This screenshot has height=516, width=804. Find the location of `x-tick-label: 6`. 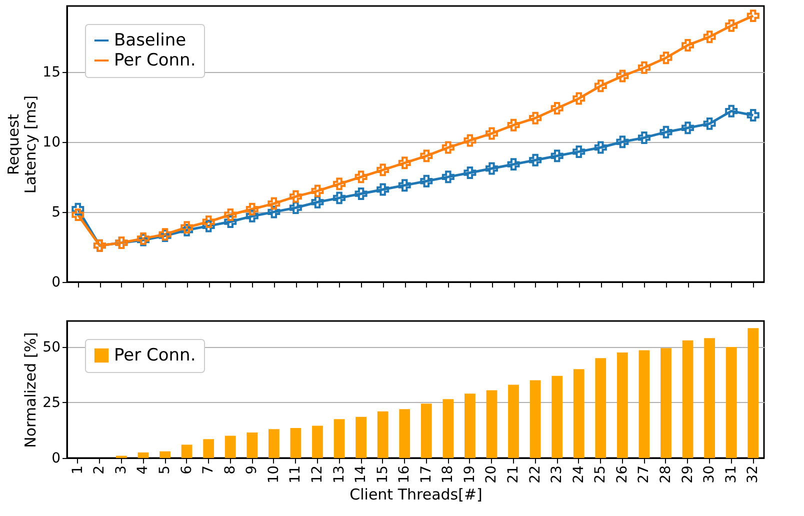

x-tick-label: 6 is located at coordinates (186, 469).